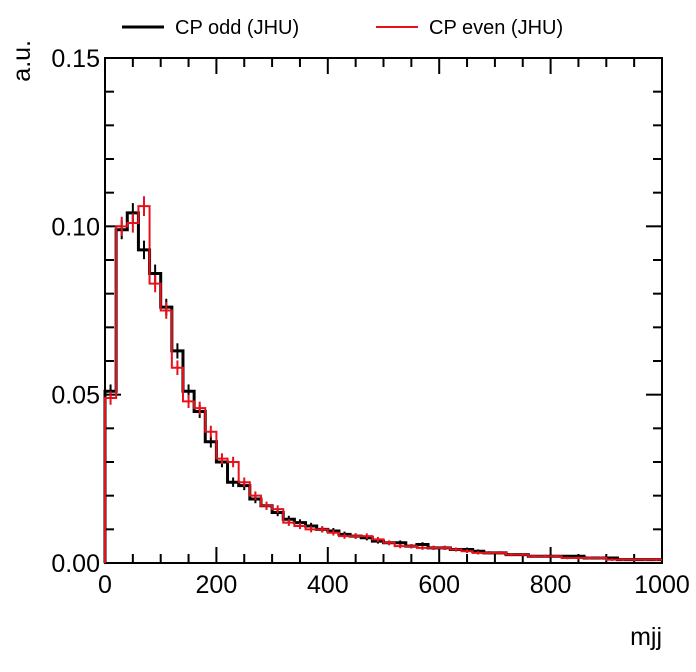  I want to click on y-tick-label: 0.05, so click(75, 396).